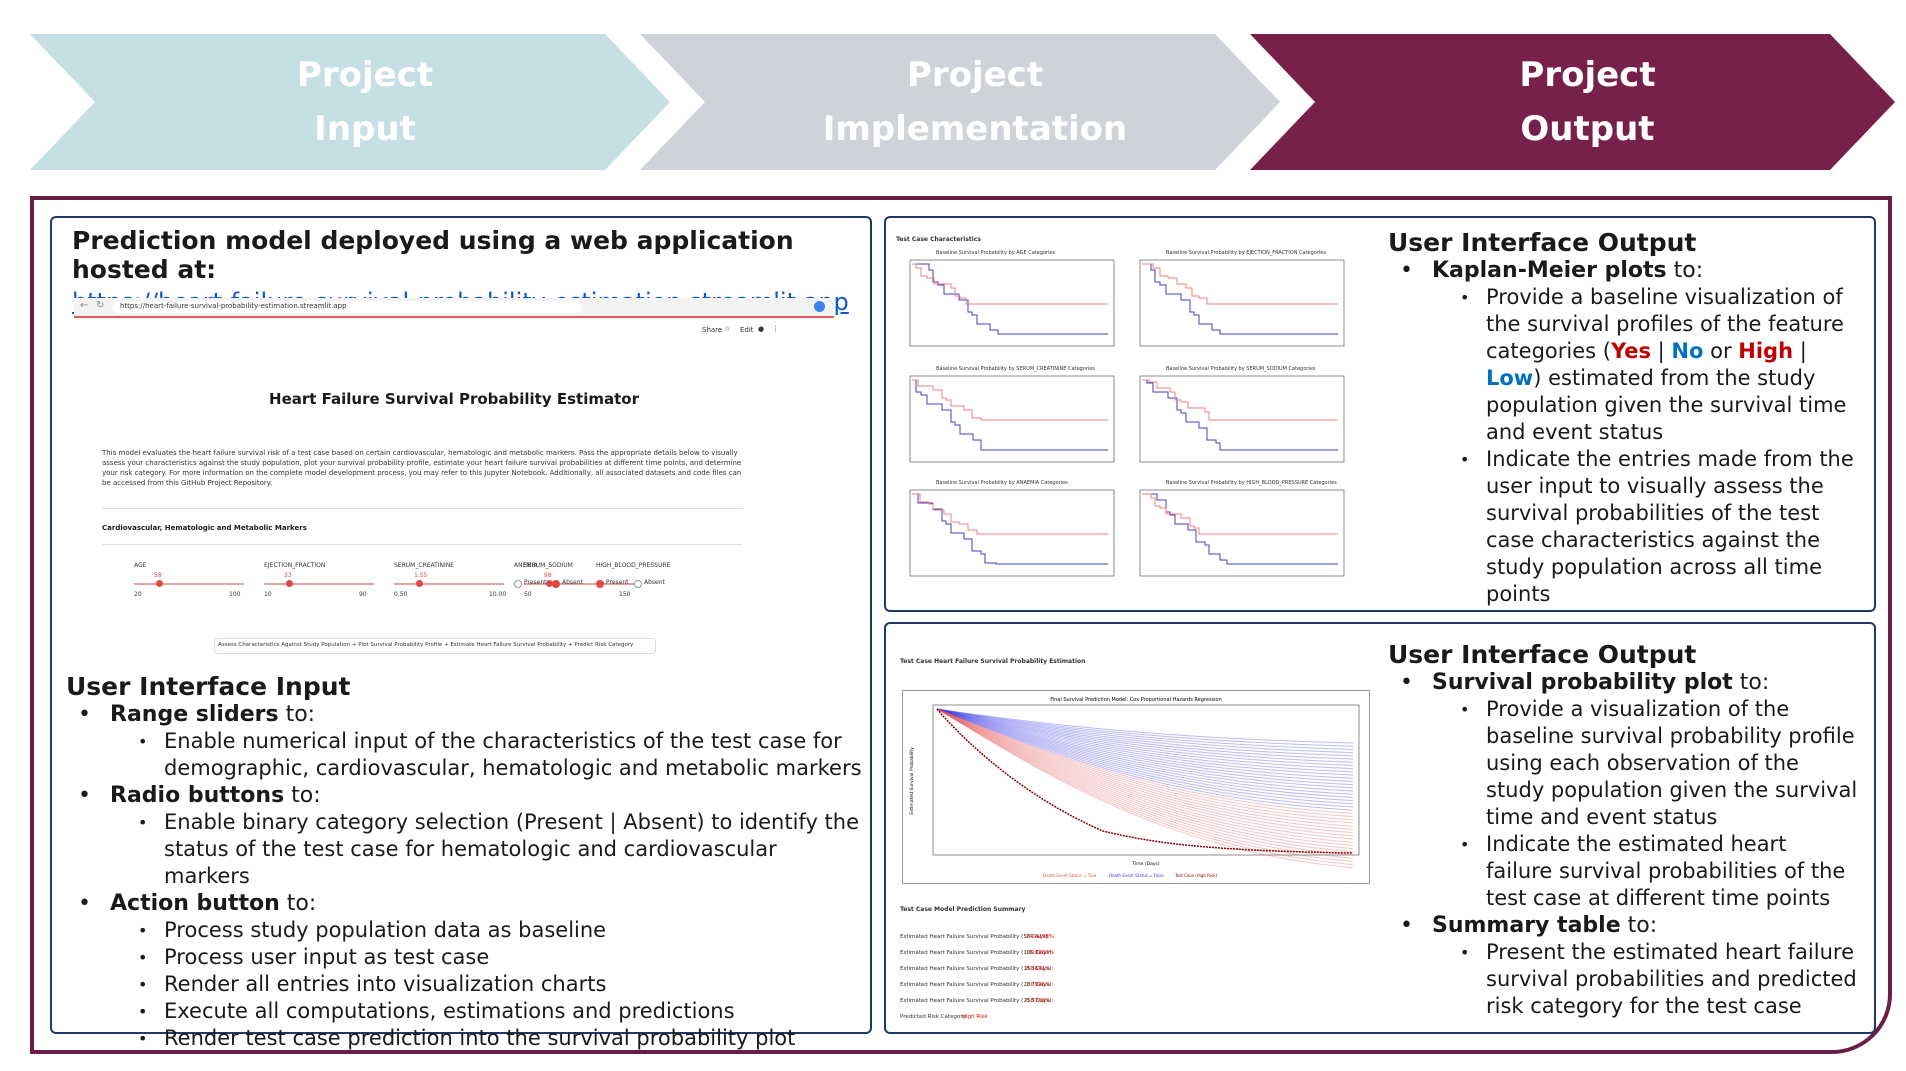  I want to click on radio-option: Present, so click(617, 582).